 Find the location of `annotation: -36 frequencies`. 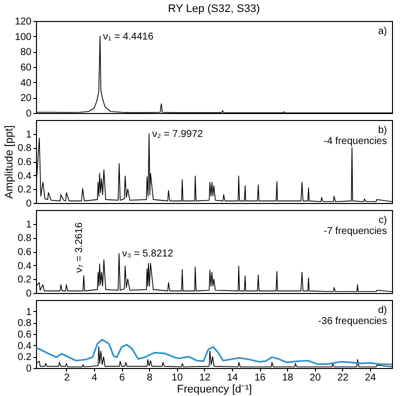

annotation: -36 frequencies is located at coordinates (352, 321).